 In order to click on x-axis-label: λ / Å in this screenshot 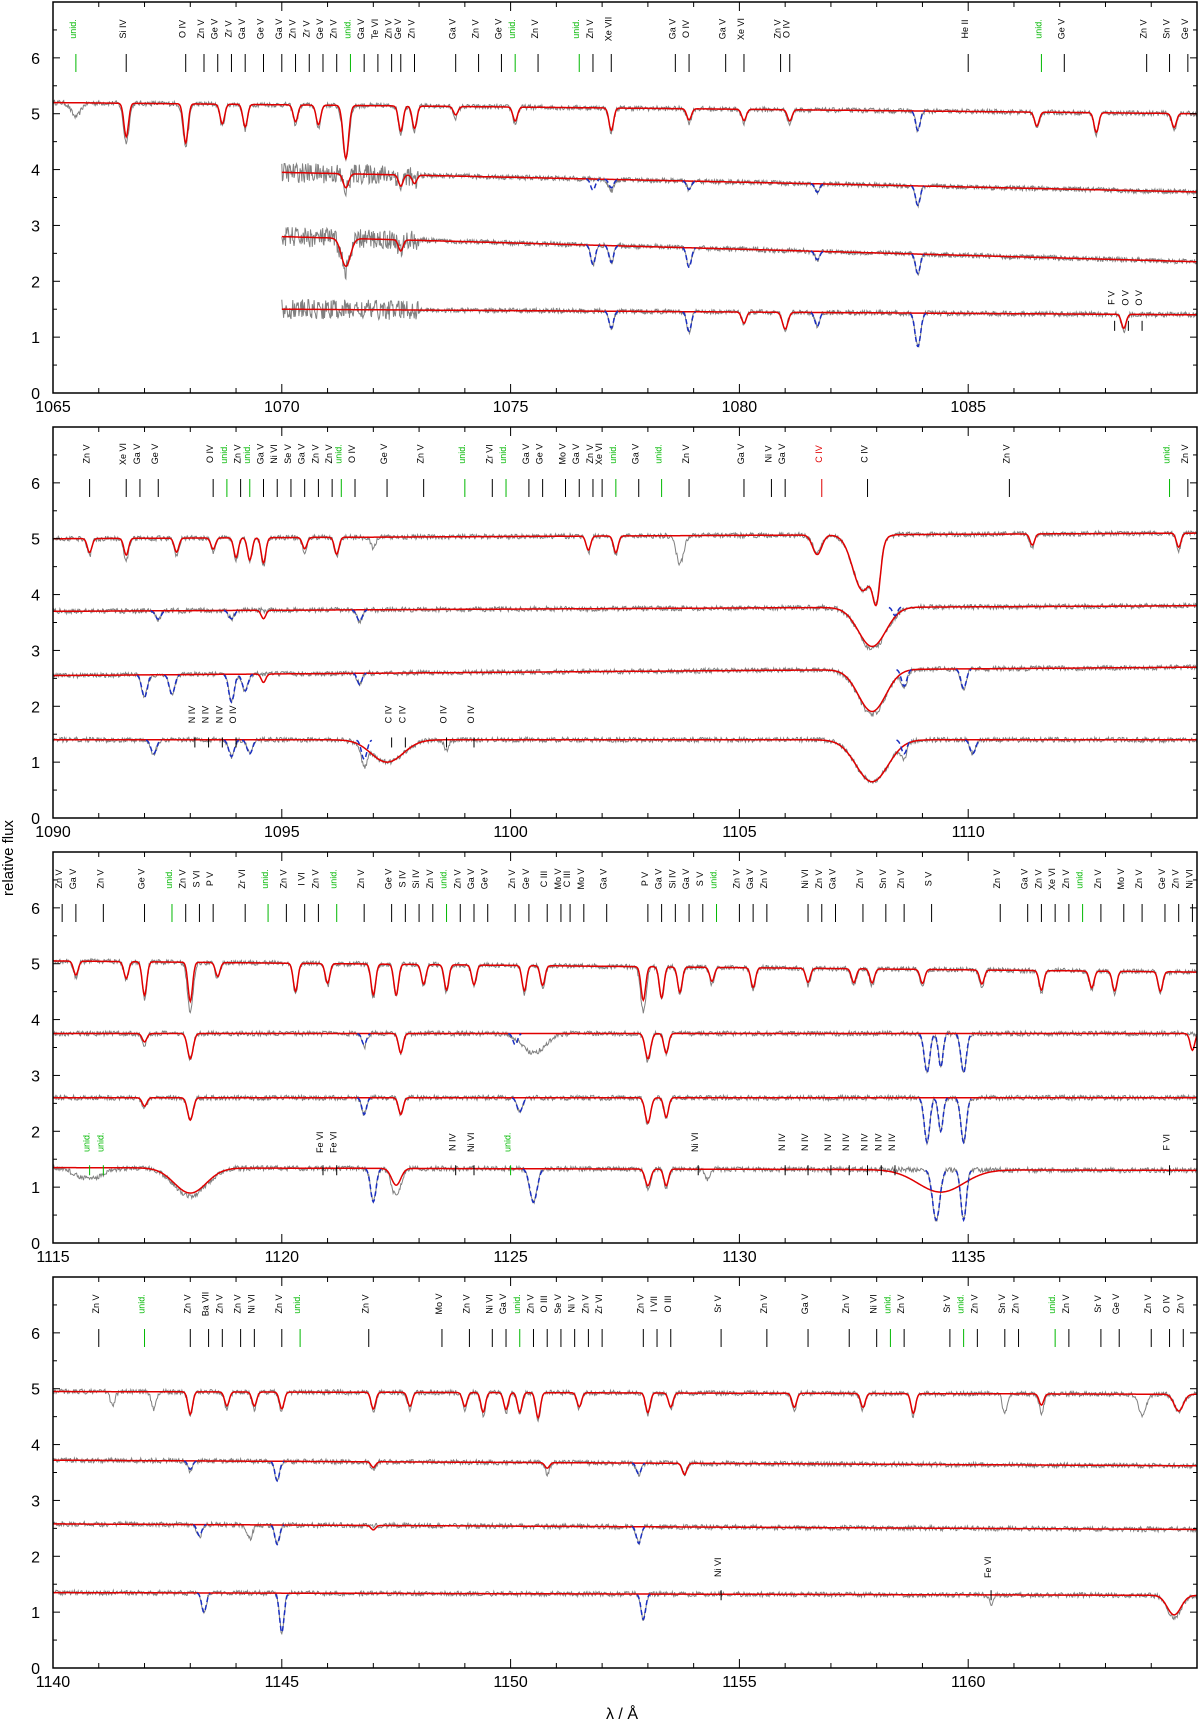, I will do `click(622, 1713)`.